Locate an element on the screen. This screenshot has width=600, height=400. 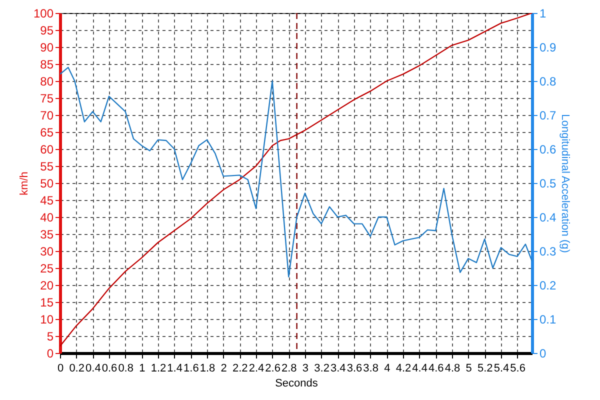
x-tick-label: 0 is located at coordinates (60, 368).